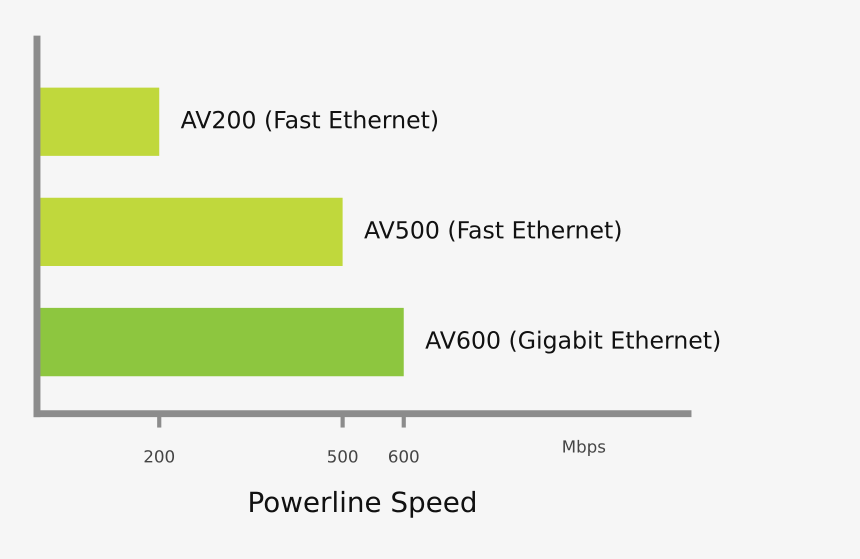 The width and height of the screenshot is (860, 559). What do you see at coordinates (343, 456) in the screenshot?
I see `x-tick-label: 500` at bounding box center [343, 456].